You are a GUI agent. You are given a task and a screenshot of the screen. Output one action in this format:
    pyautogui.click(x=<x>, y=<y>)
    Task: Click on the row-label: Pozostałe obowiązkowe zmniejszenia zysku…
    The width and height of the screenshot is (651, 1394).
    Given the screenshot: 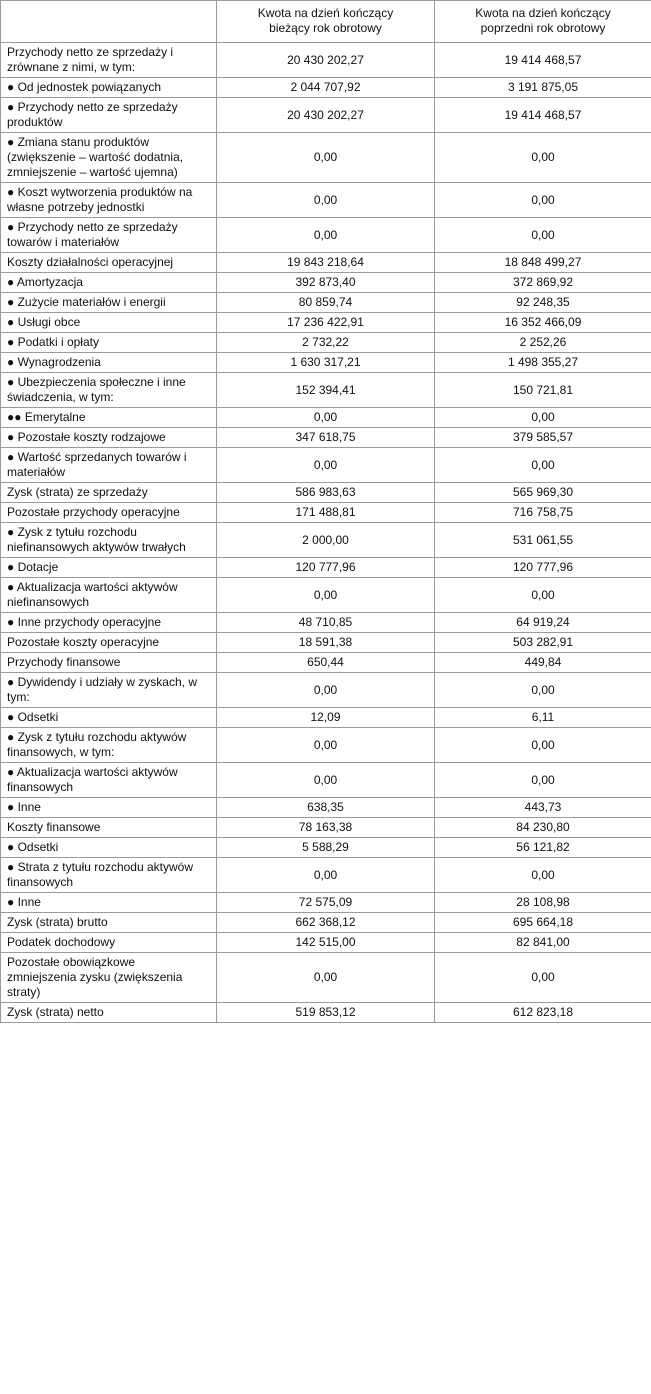 What is the action you would take?
    pyautogui.click(x=108, y=977)
    